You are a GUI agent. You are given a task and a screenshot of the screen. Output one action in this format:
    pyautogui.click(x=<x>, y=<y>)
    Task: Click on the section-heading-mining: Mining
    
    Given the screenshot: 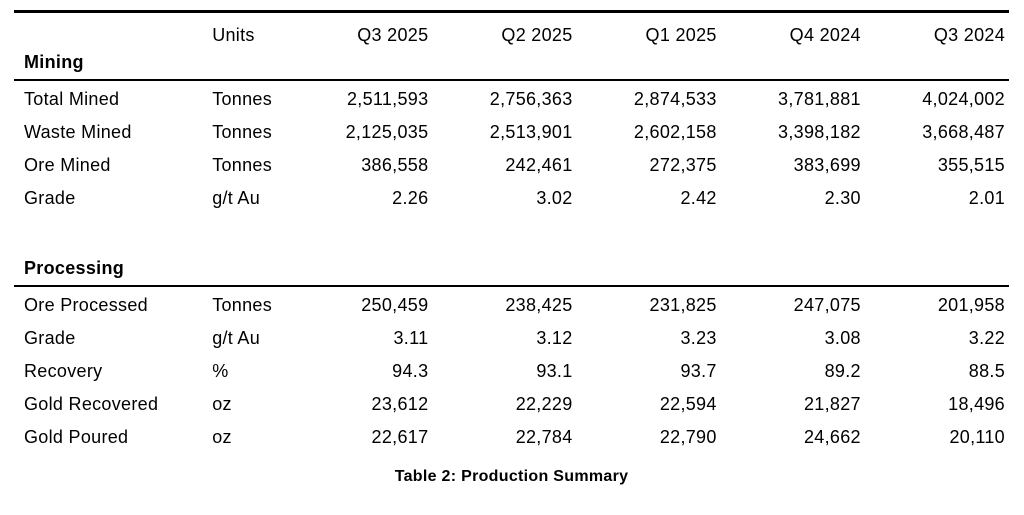 What is the action you would take?
    pyautogui.click(x=511, y=64)
    